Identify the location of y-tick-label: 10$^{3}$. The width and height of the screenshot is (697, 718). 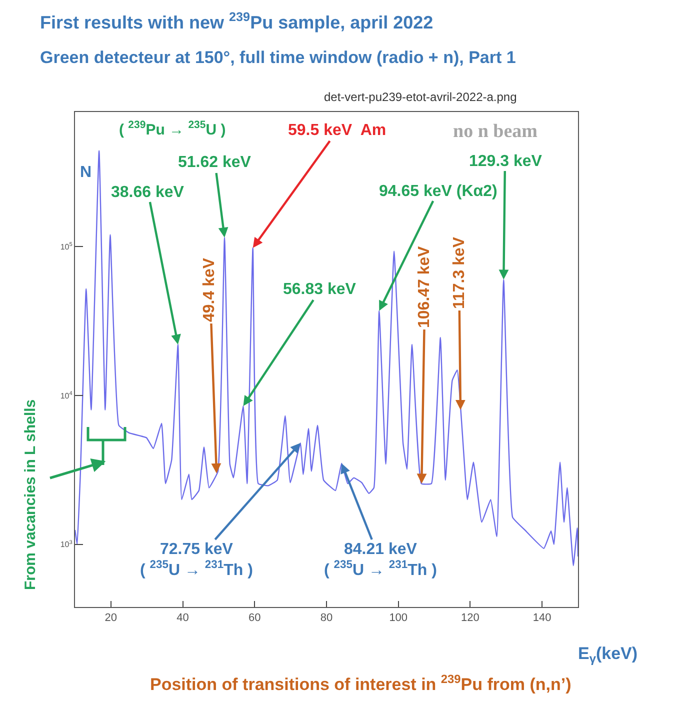
(66, 545).